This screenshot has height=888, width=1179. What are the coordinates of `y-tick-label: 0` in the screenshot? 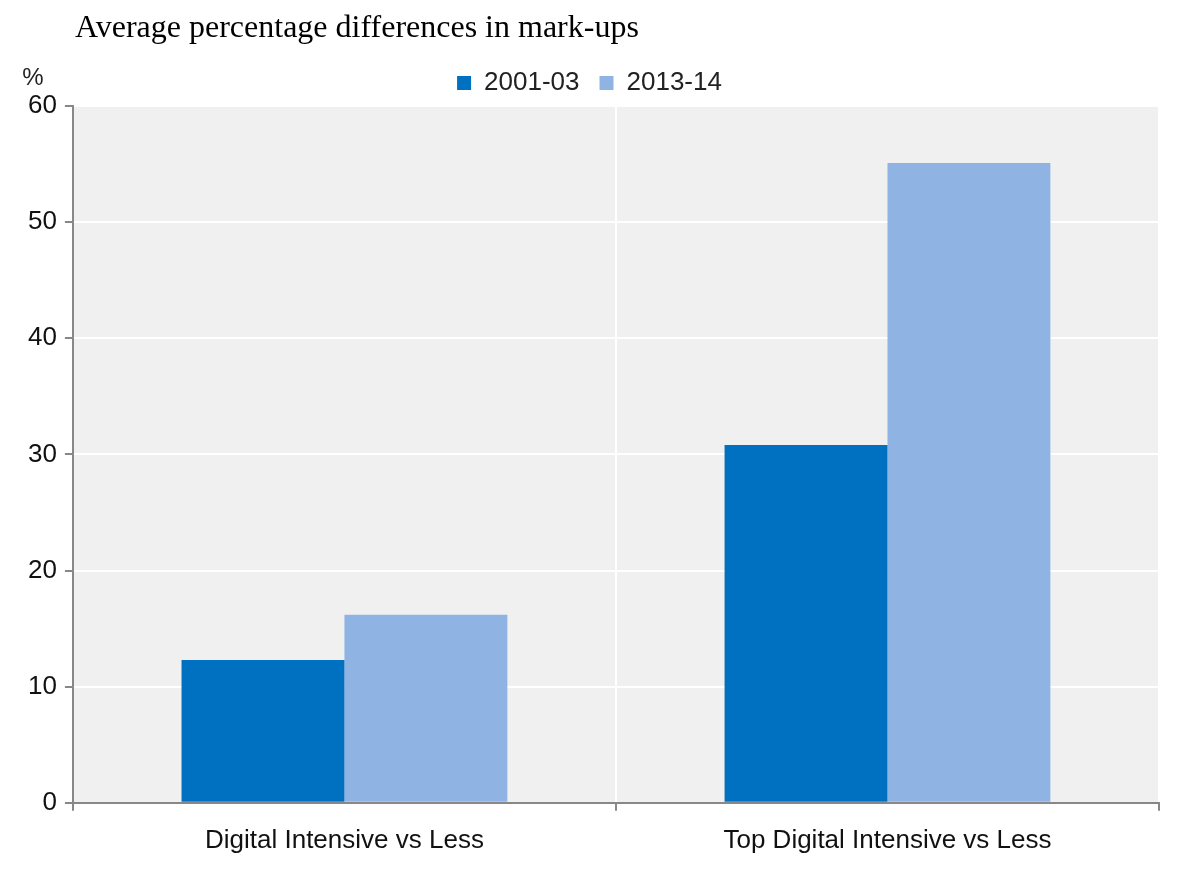 It's located at (49, 800).